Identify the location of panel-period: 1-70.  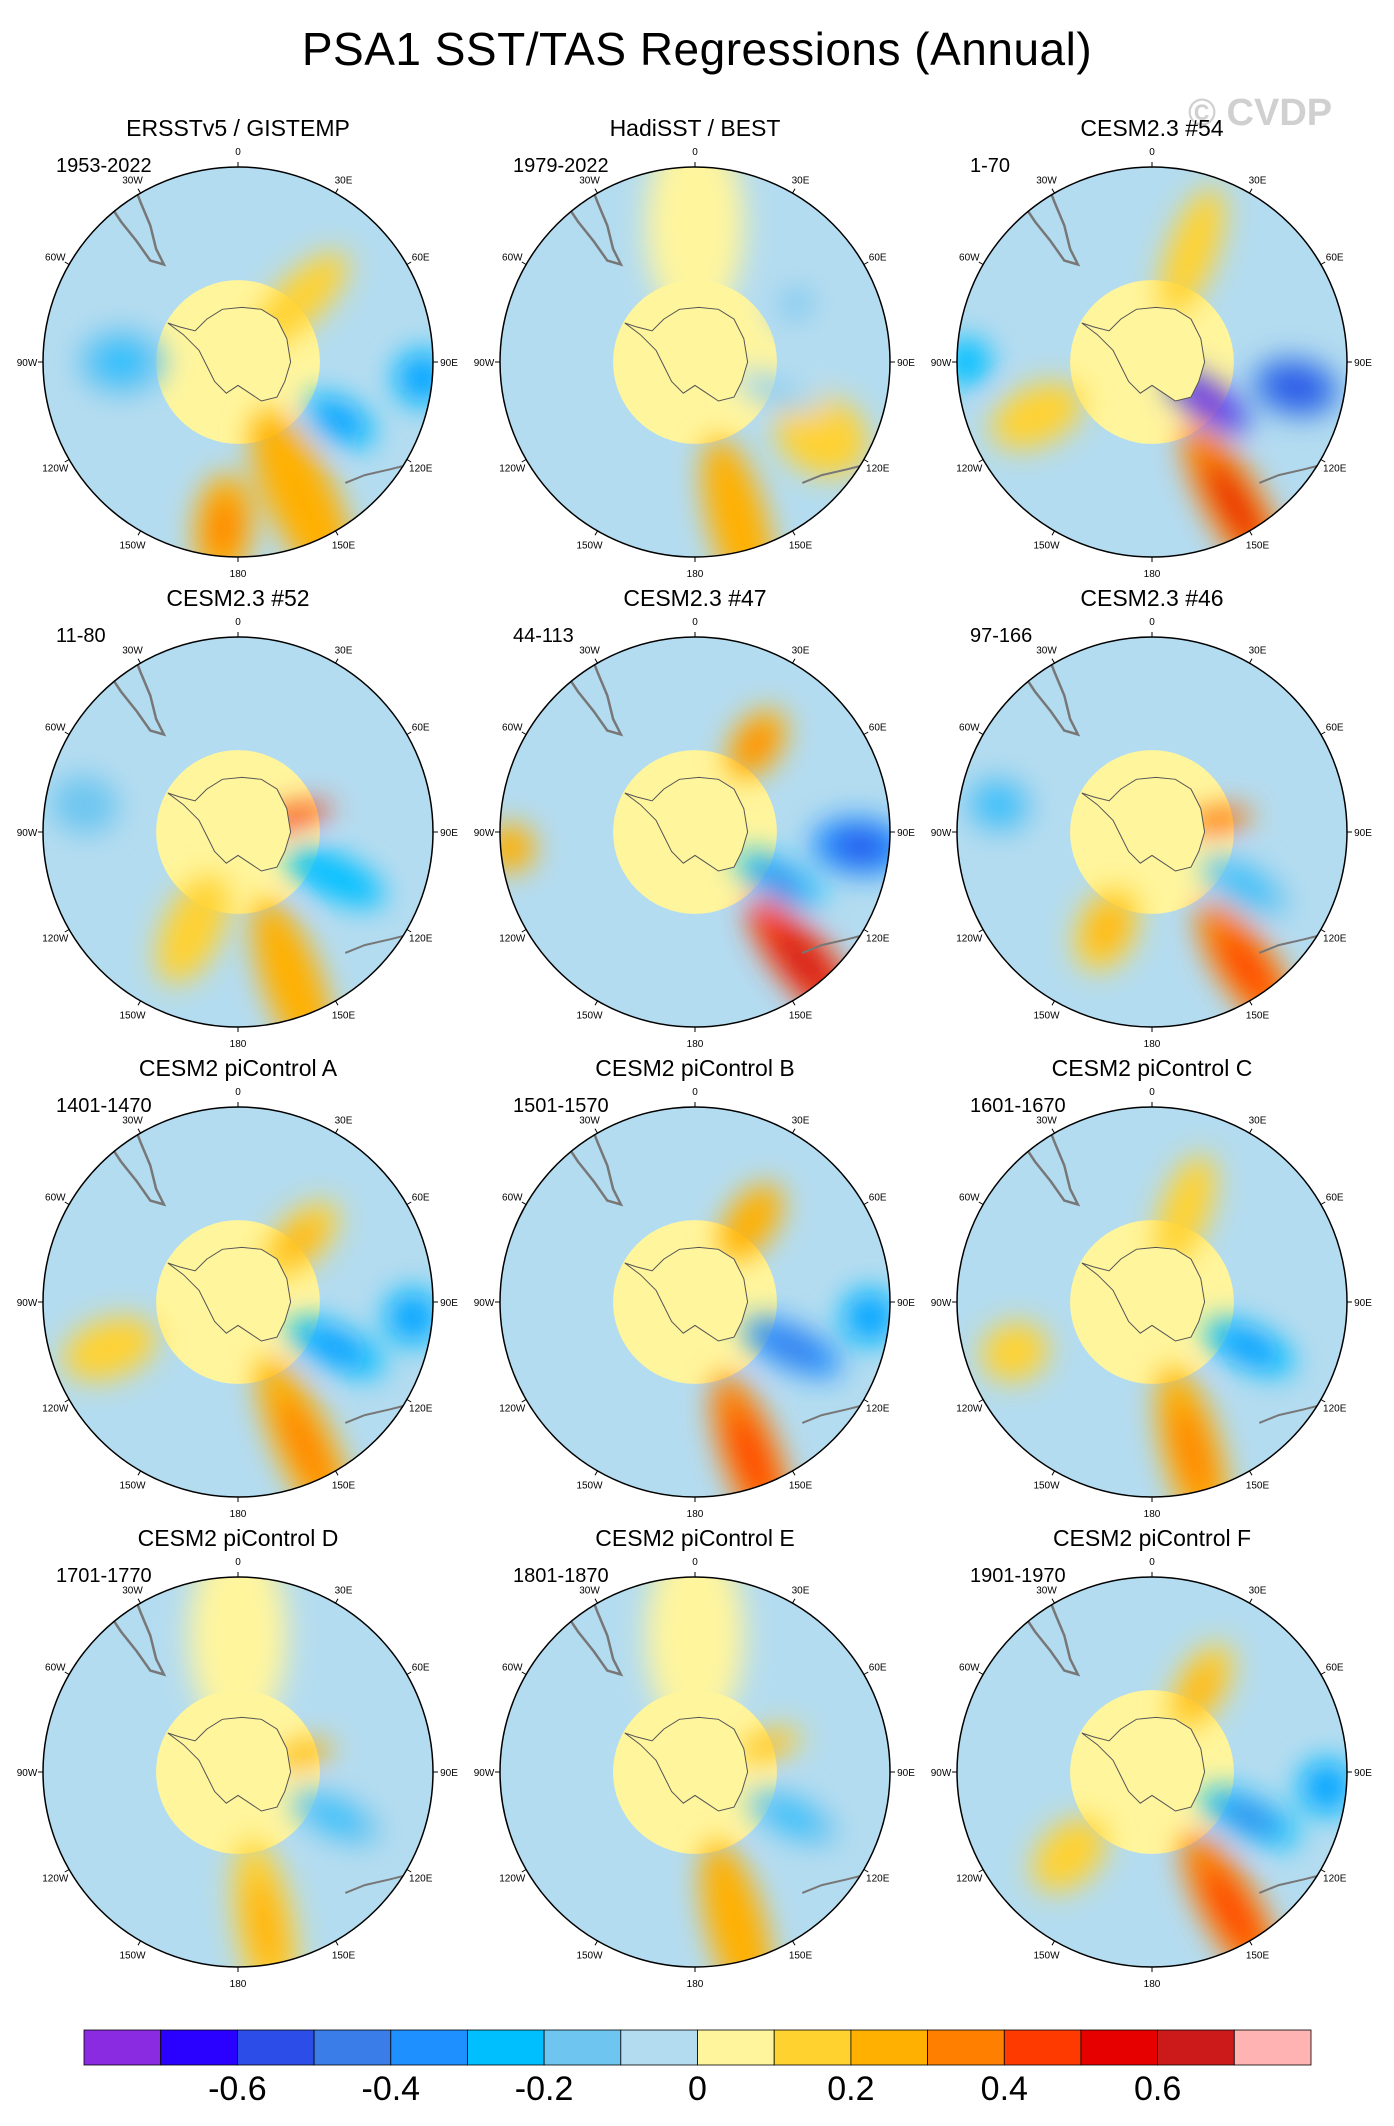
(990, 166).